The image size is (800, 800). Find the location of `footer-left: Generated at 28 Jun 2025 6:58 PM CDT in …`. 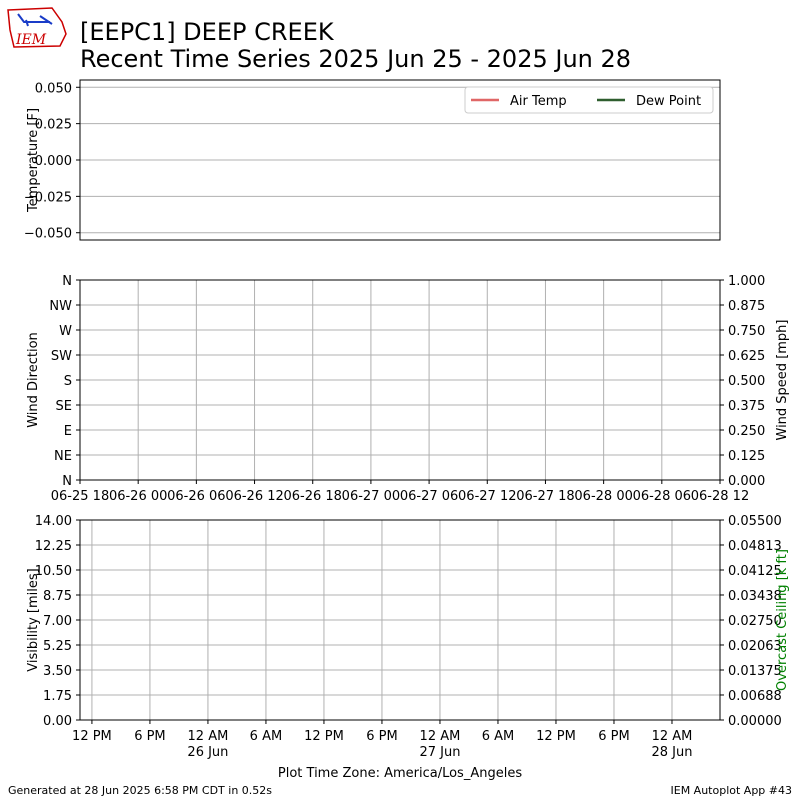

footer-left: Generated at 28 Jun 2025 6:58 PM CDT in … is located at coordinates (140, 790).